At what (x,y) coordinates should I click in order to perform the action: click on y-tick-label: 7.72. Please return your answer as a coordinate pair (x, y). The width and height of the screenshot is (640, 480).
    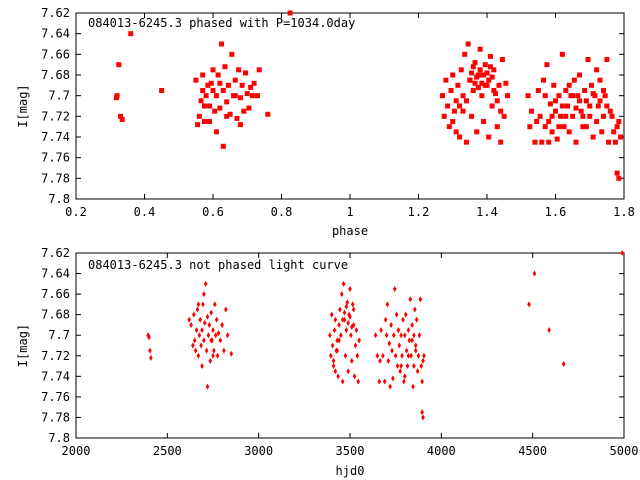
    Looking at the image, I should click on (55, 356).